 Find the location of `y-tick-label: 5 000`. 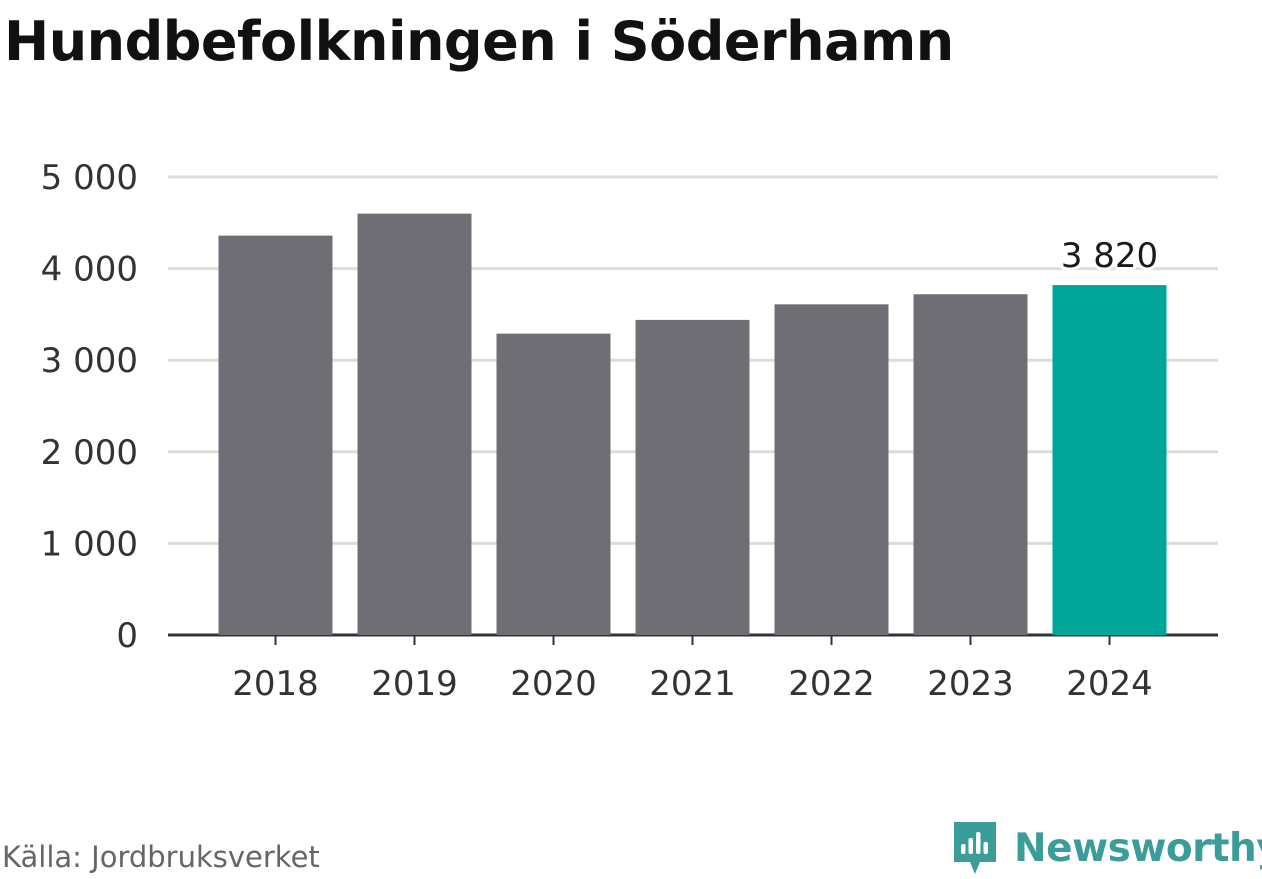

y-tick-label: 5 000 is located at coordinates (89, 178).